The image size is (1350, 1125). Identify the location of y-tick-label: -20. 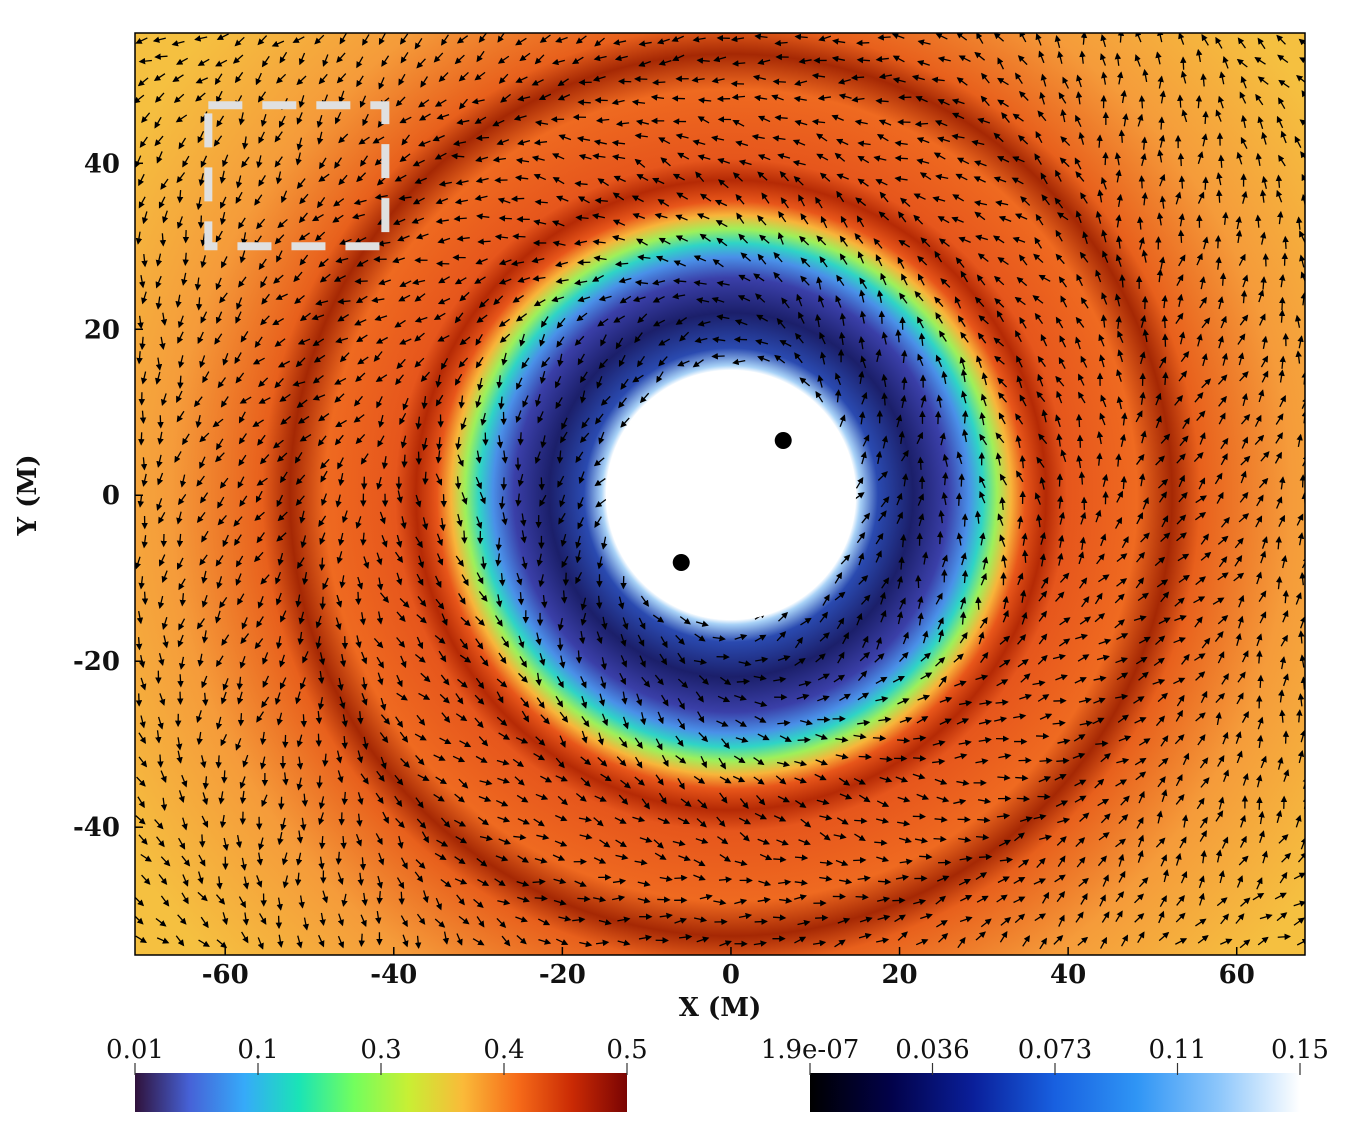
(96, 662).